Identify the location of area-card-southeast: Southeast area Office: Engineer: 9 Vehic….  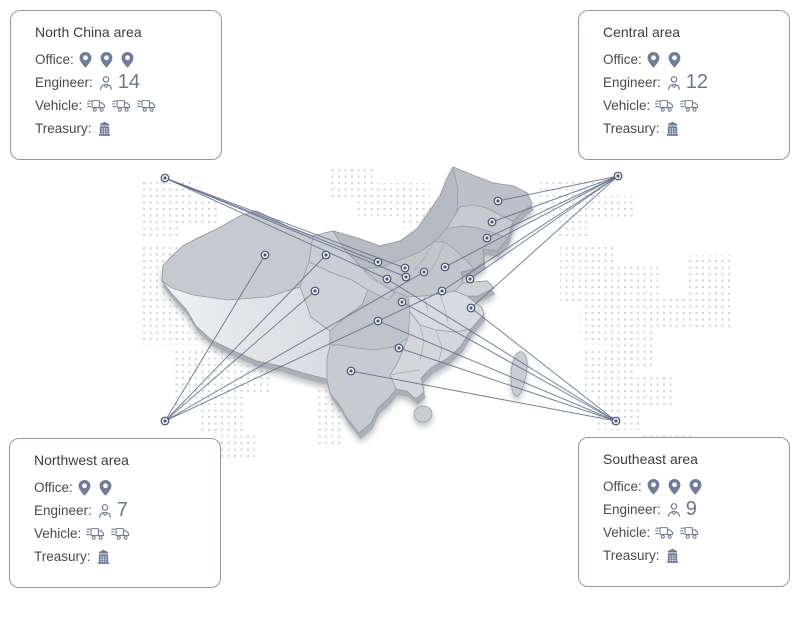
(684, 512).